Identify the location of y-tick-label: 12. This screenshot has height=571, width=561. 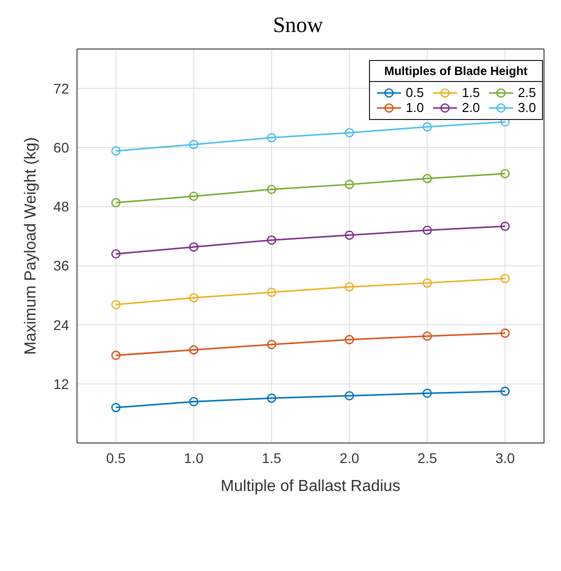
(61, 384).